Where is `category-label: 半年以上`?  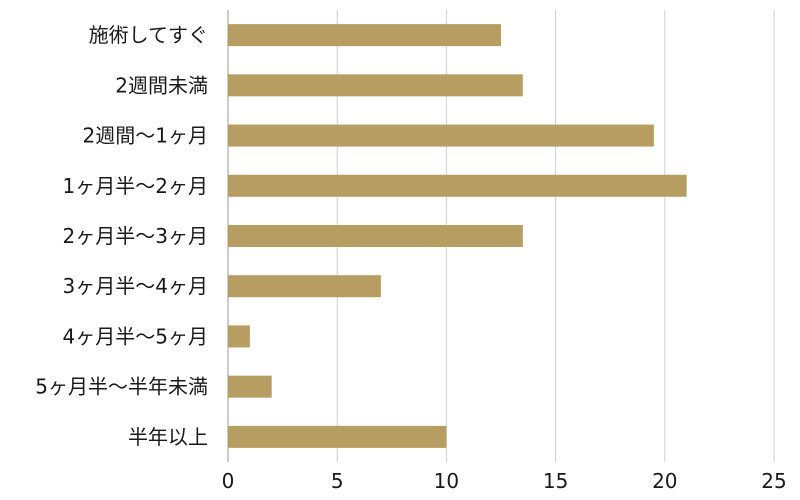 category-label: 半年以上 is located at coordinates (168, 437).